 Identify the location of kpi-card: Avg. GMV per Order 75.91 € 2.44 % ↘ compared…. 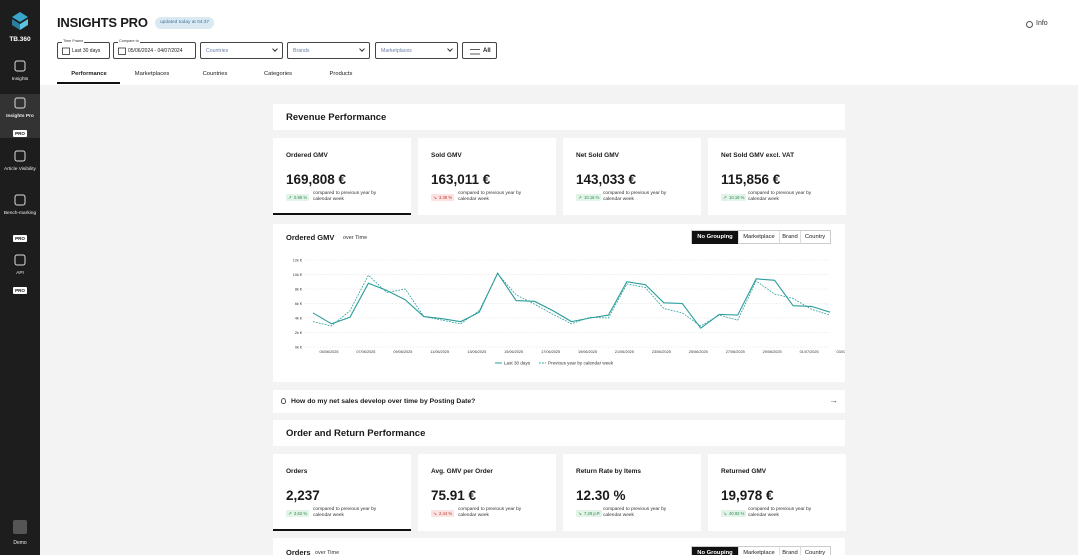
(487, 492).